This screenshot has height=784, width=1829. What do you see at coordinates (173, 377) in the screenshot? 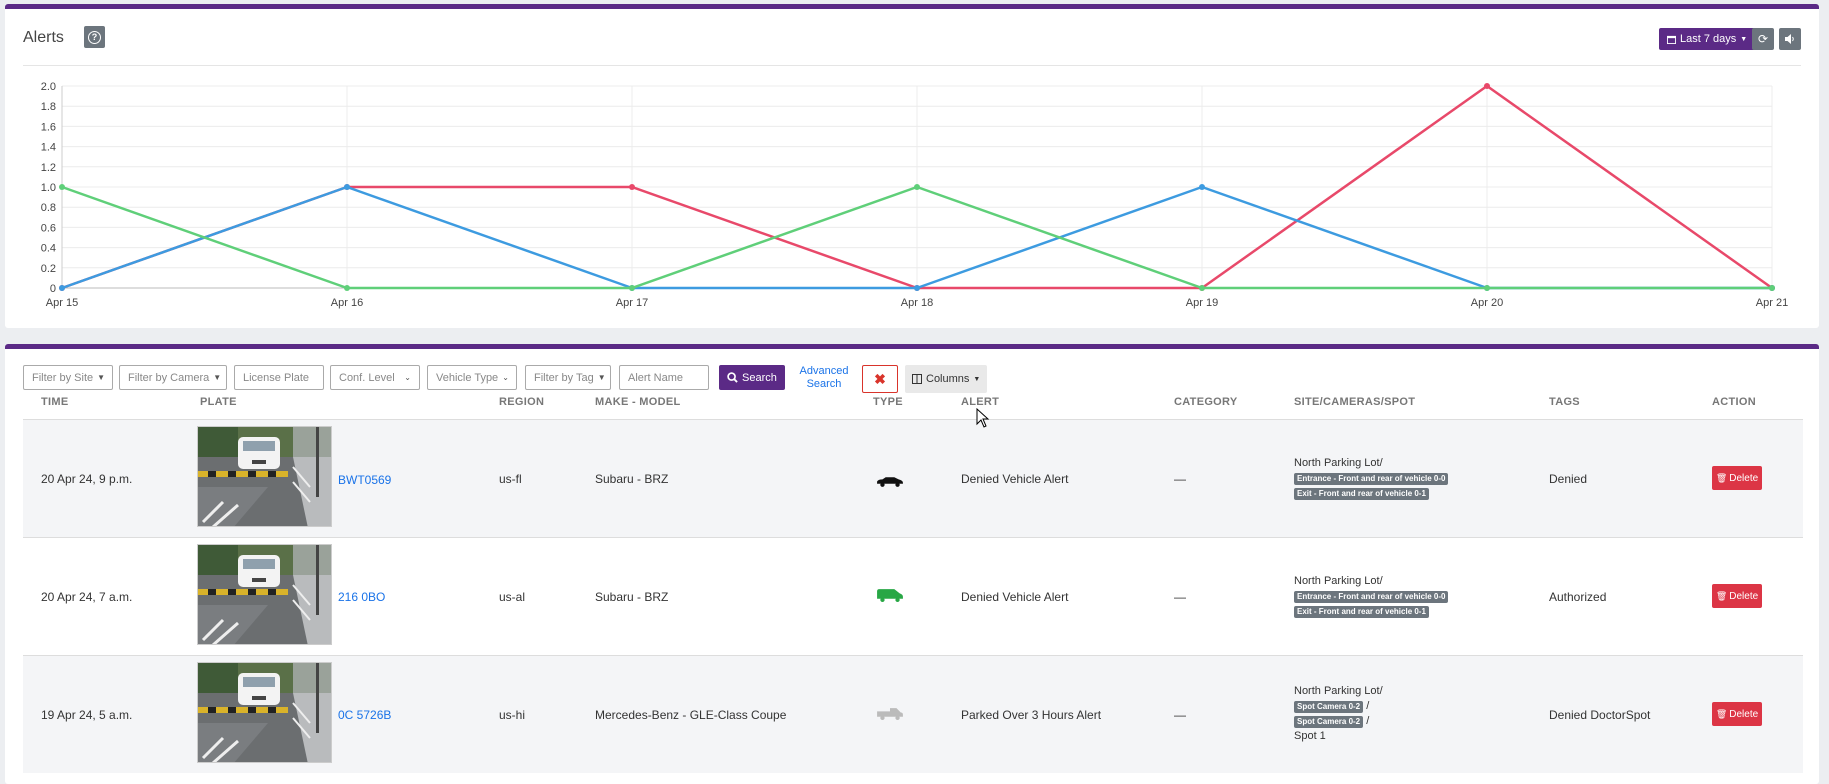
I see `camera-filter-select: Filter by Camera ▼` at bounding box center [173, 377].